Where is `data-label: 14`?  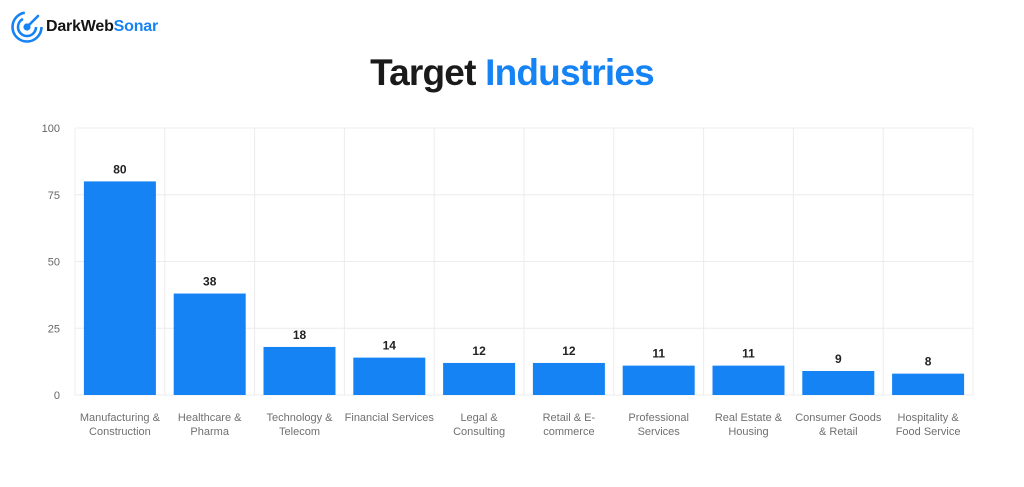 data-label: 14 is located at coordinates (390, 346).